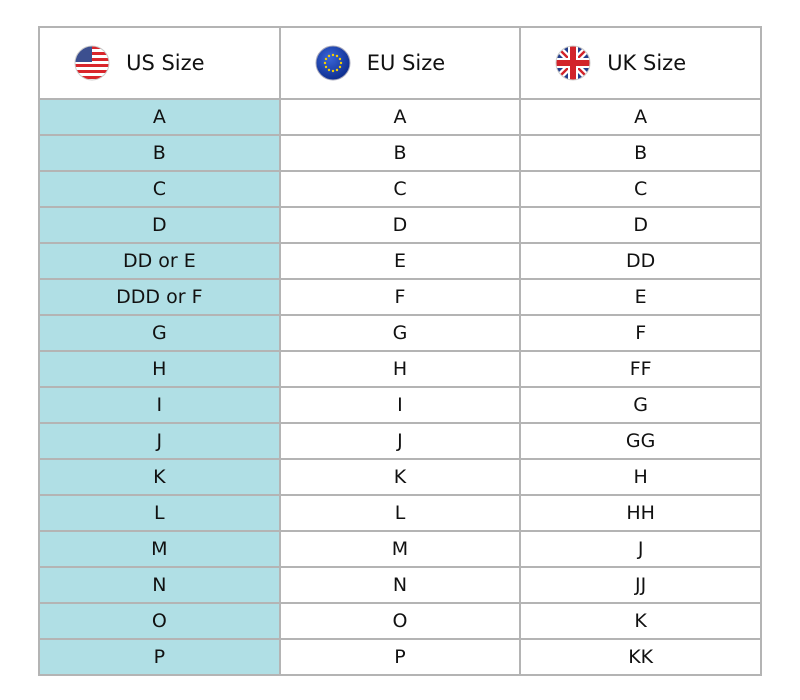  I want to click on eu-size-cell: J, so click(400, 441).